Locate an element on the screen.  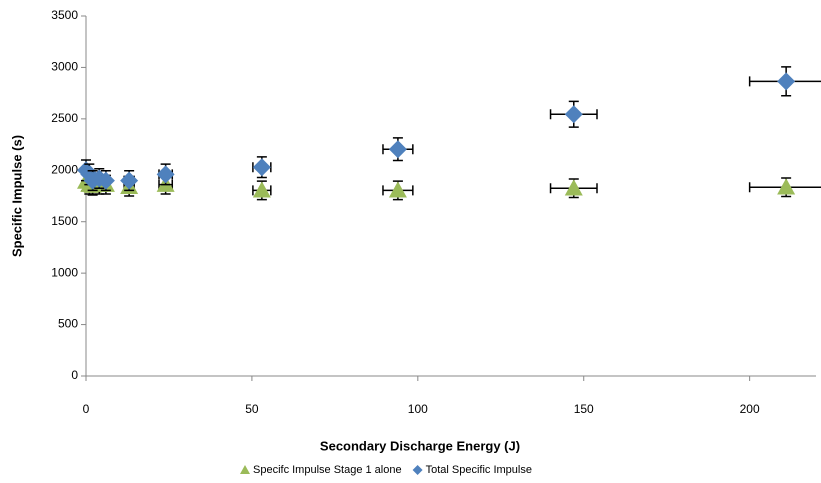
y-tick-label: 2500 is located at coordinates (64, 118).